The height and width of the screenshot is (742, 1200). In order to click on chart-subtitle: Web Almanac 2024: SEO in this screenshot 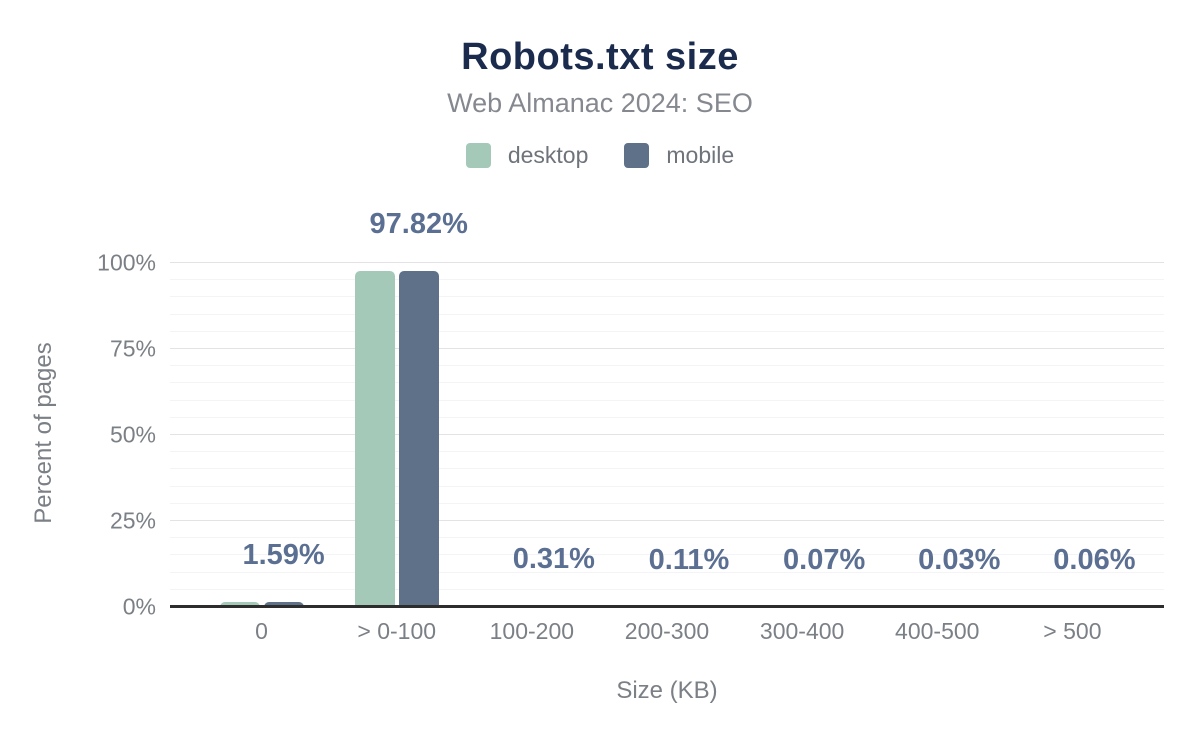, I will do `click(600, 103)`.